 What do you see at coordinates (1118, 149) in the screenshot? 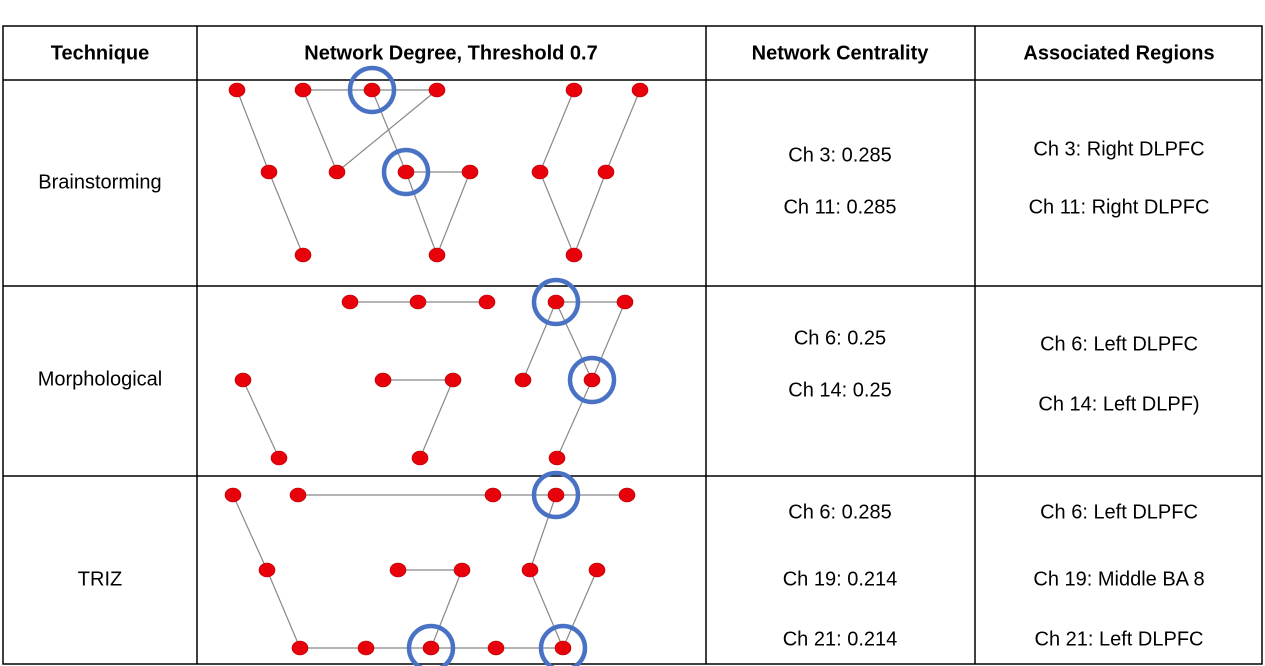
I see `region-cell: Ch 3: Right DLPFC` at bounding box center [1118, 149].